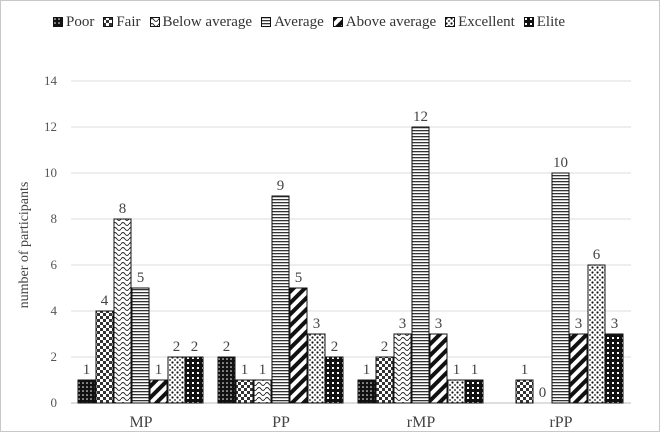  Describe the element at coordinates (385, 347) in the screenshot. I see `data-label-rmp-fair: 2` at that location.